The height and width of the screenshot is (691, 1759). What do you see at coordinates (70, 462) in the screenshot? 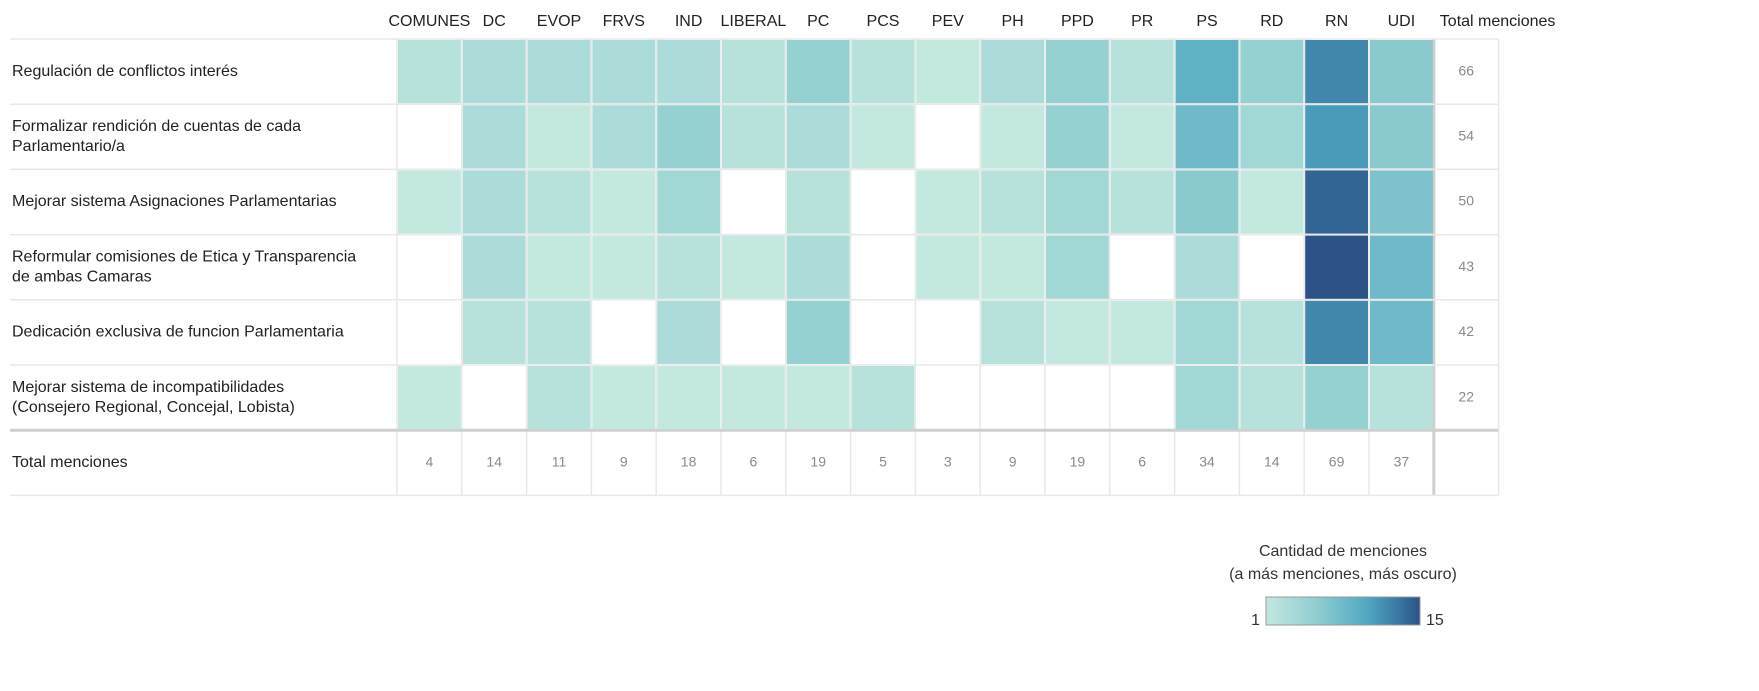
I see `row-label: Total menciones` at bounding box center [70, 462].